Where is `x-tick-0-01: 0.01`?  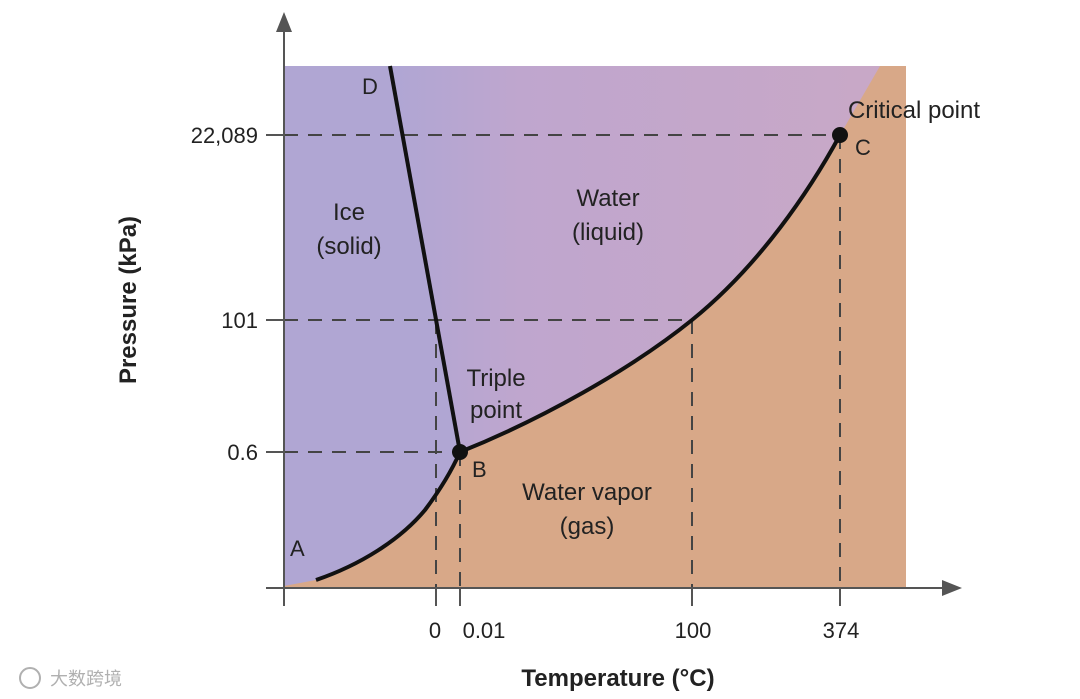 x-tick-0-01: 0.01 is located at coordinates (484, 630).